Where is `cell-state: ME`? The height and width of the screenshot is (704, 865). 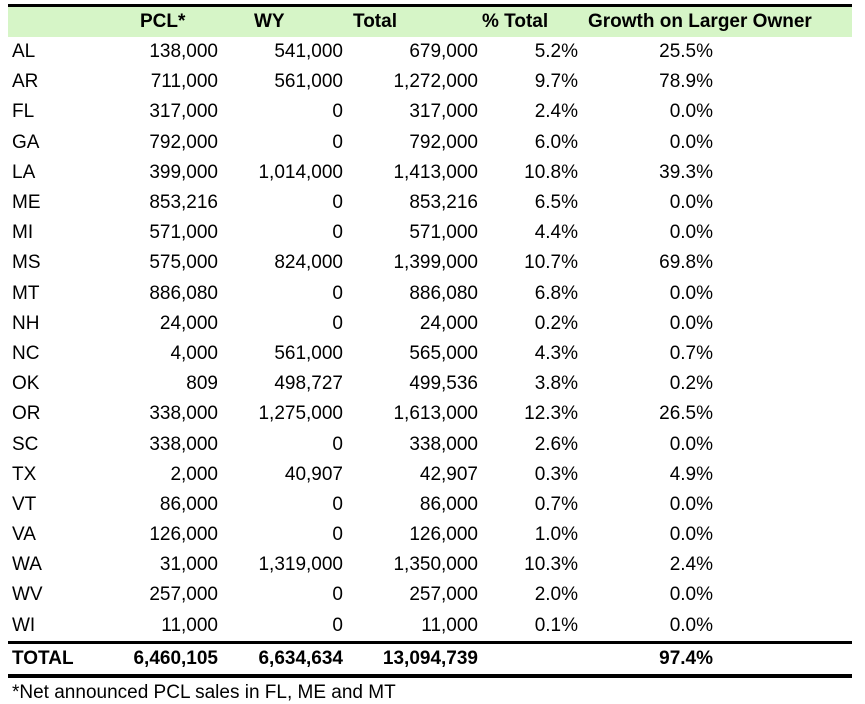
cell-state: ME is located at coordinates (26, 203).